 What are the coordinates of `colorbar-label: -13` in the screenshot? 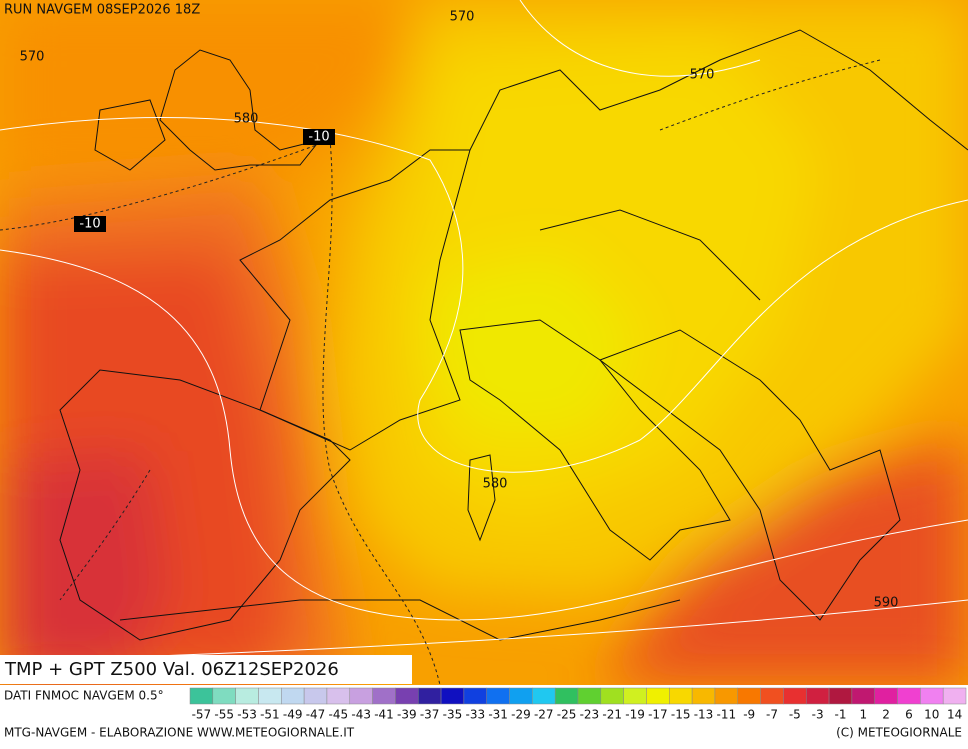 It's located at (704, 715).